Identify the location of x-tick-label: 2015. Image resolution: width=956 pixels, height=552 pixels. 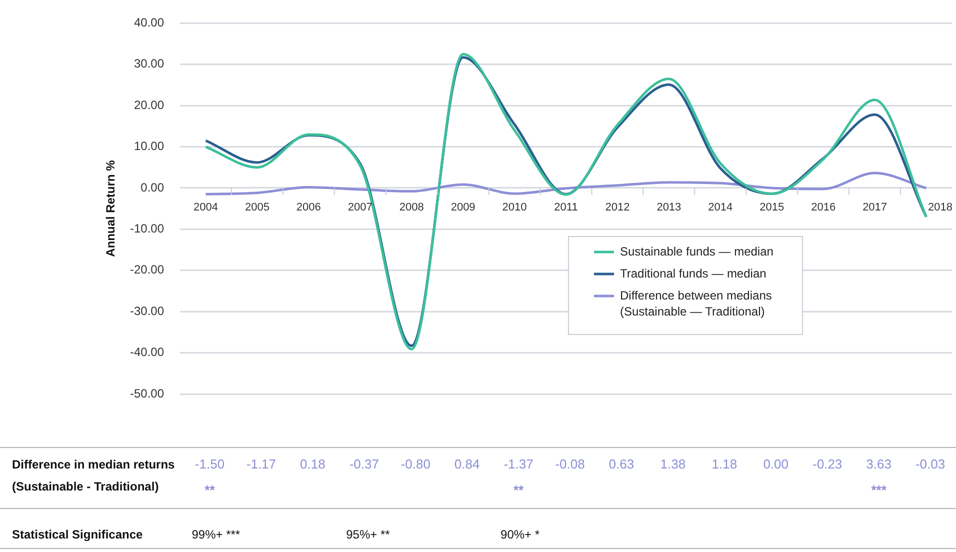
(772, 208).